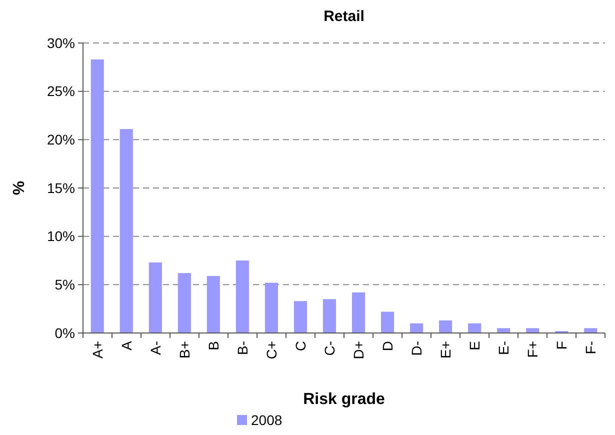 This screenshot has height=435, width=615. Describe the element at coordinates (416, 348) in the screenshot. I see `x-tick-label: D-` at that location.